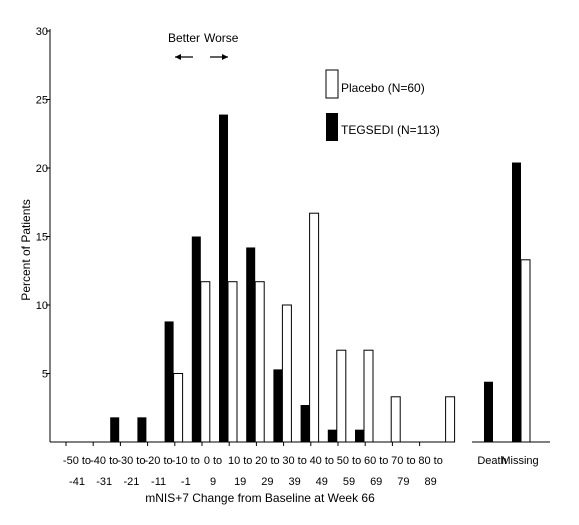 The image size is (579, 525). I want to click on right-arrow-icon, so click(219, 57).